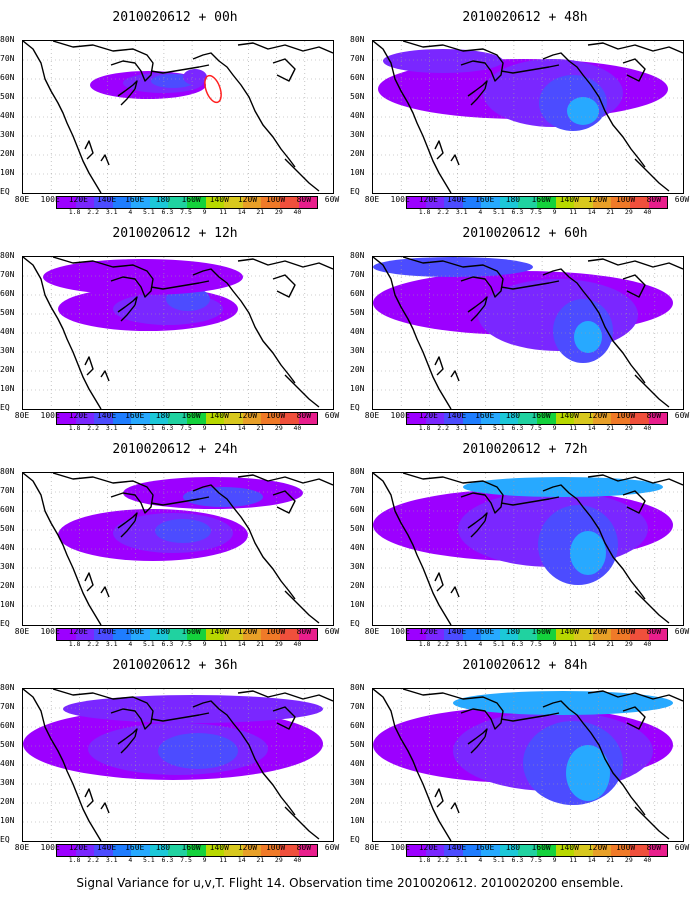  What do you see at coordinates (332, 847) in the screenshot?
I see `lon-label: 60W` at bounding box center [332, 847].